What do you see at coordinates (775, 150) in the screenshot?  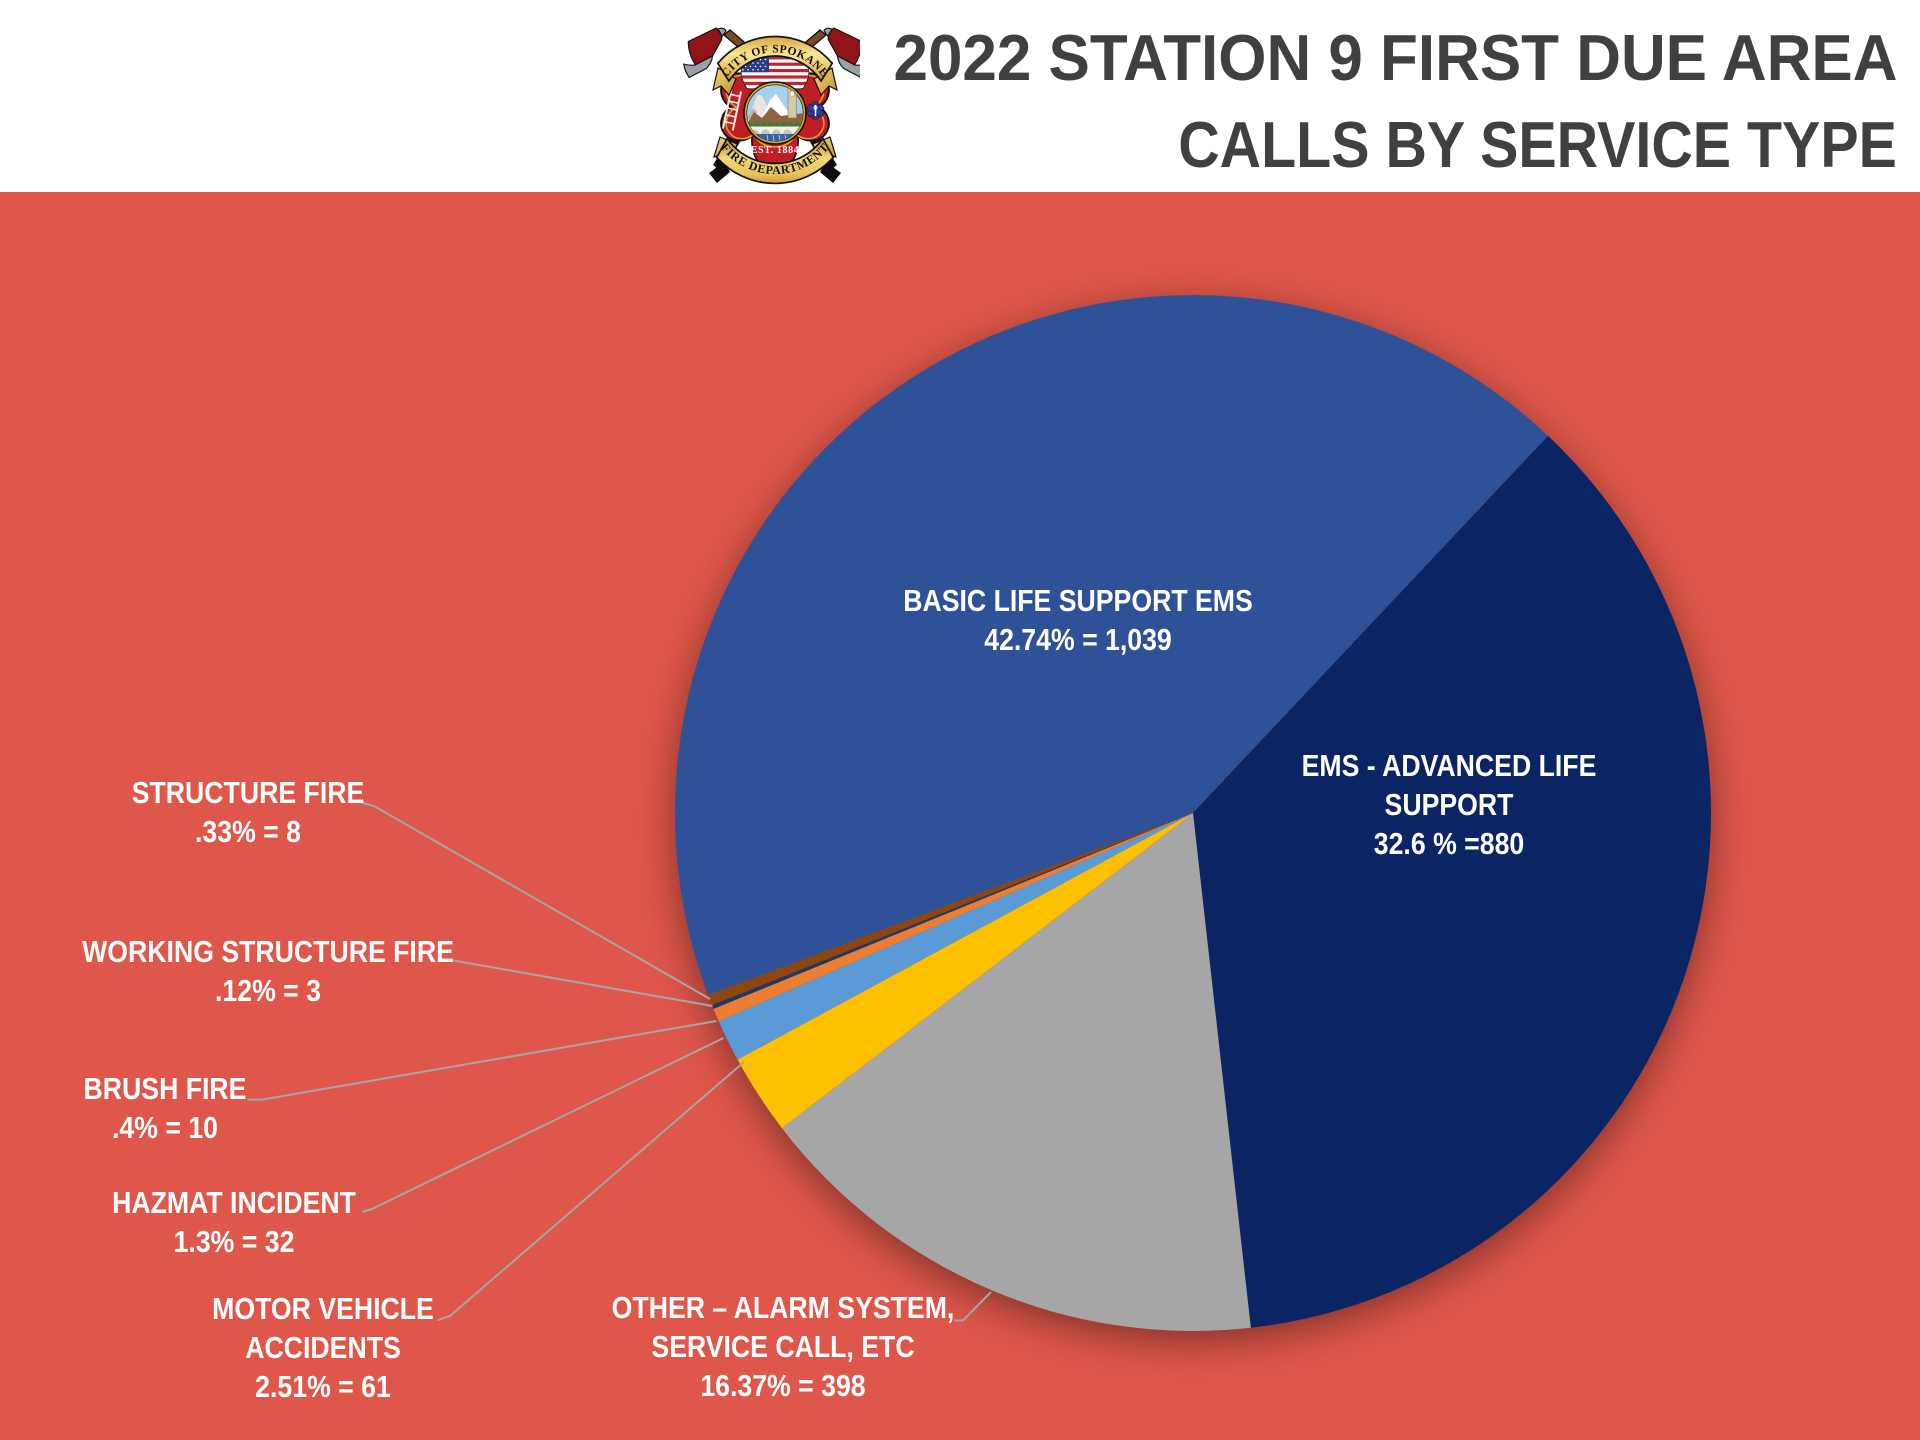 I see `svg-text: EST. 1884` at bounding box center [775, 150].